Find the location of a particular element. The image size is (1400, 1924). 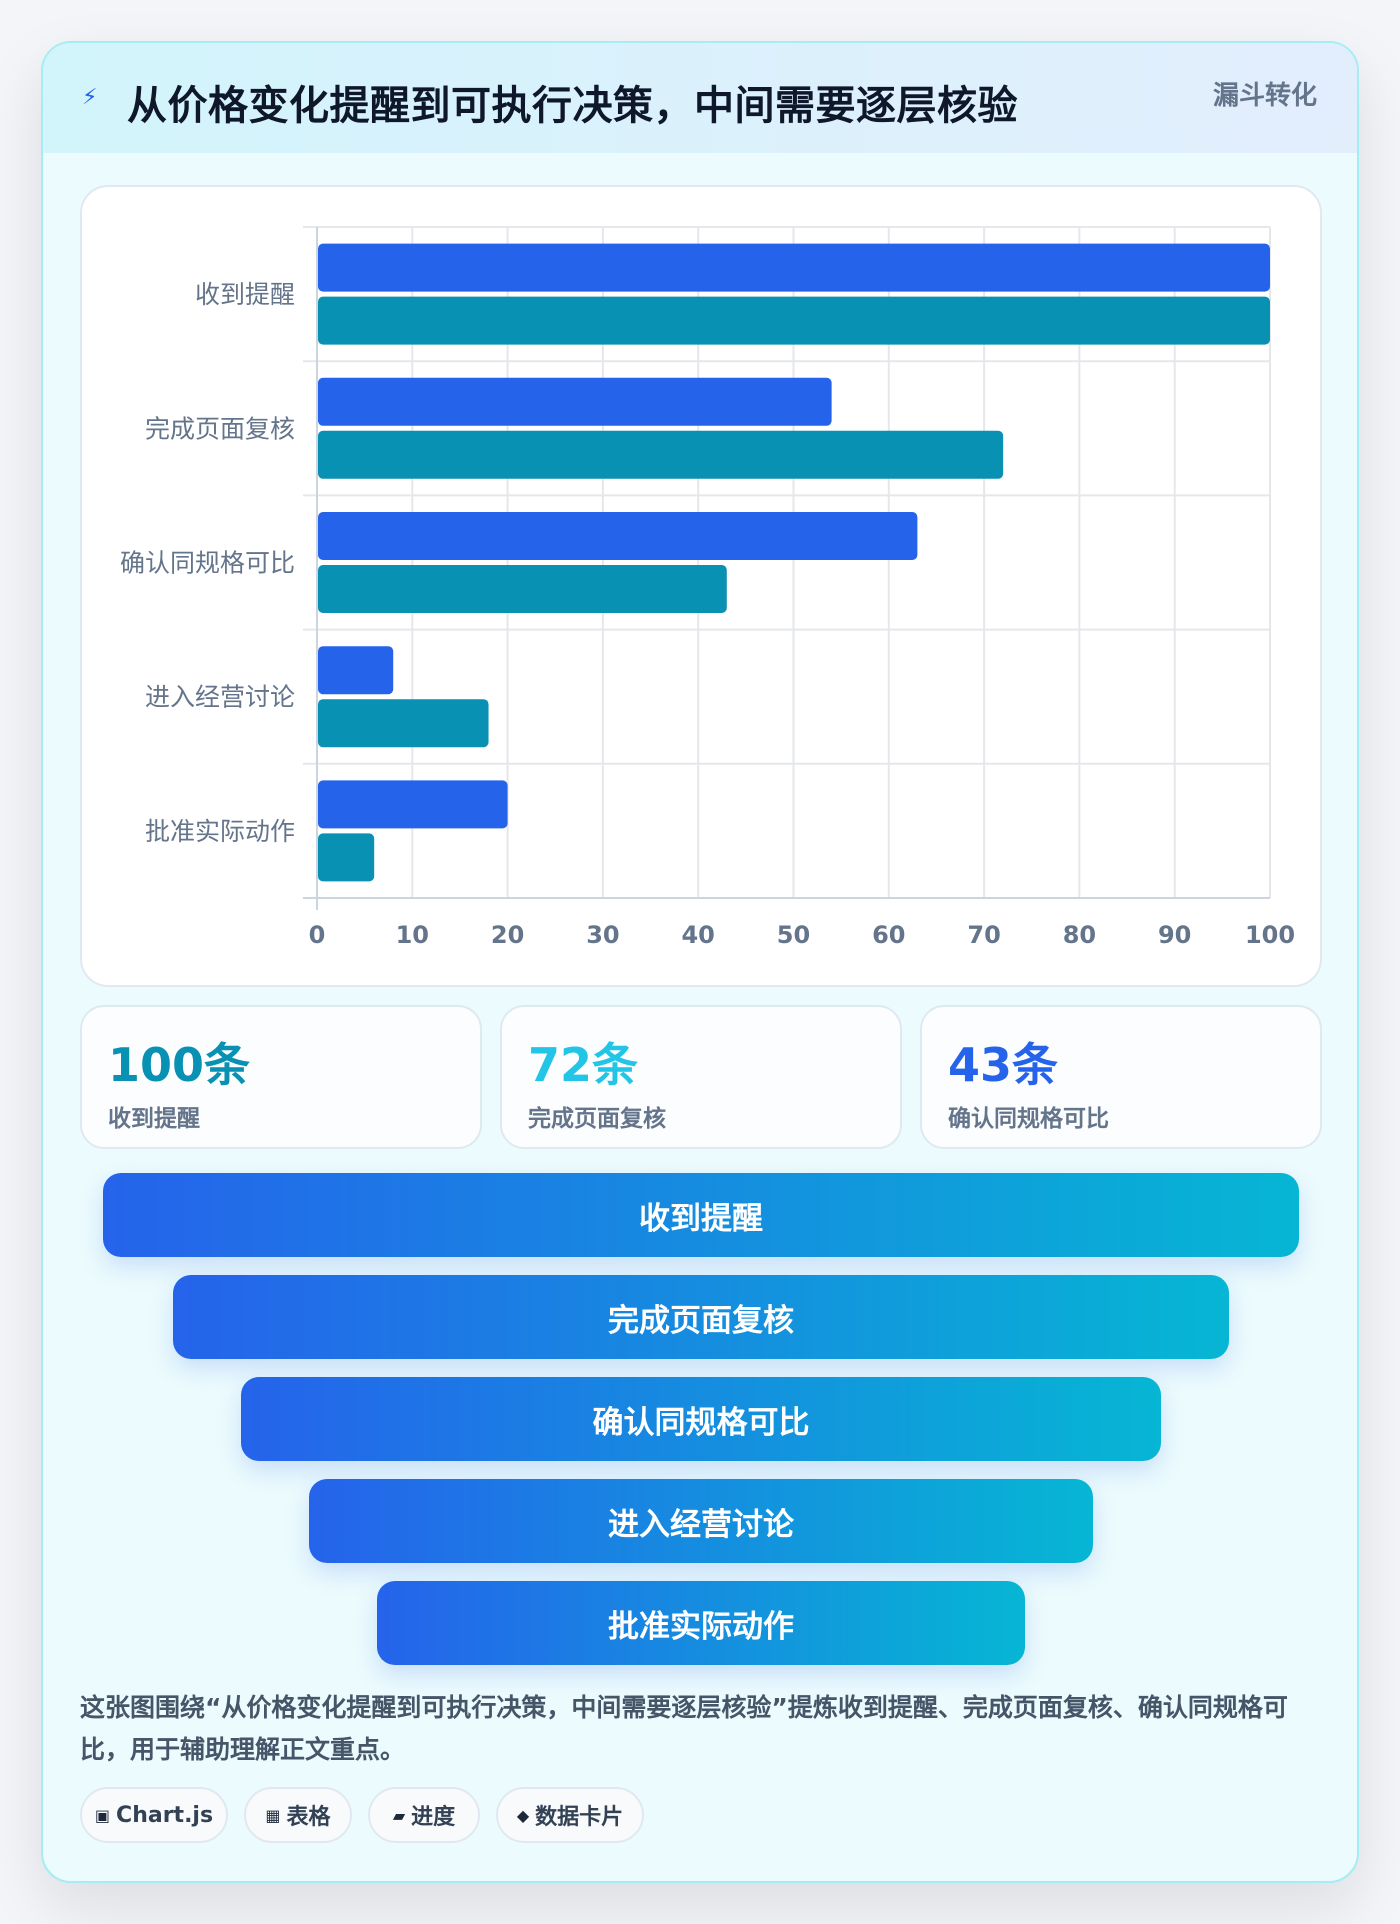

diamond-icon: ◆ is located at coordinates (523, 1815).